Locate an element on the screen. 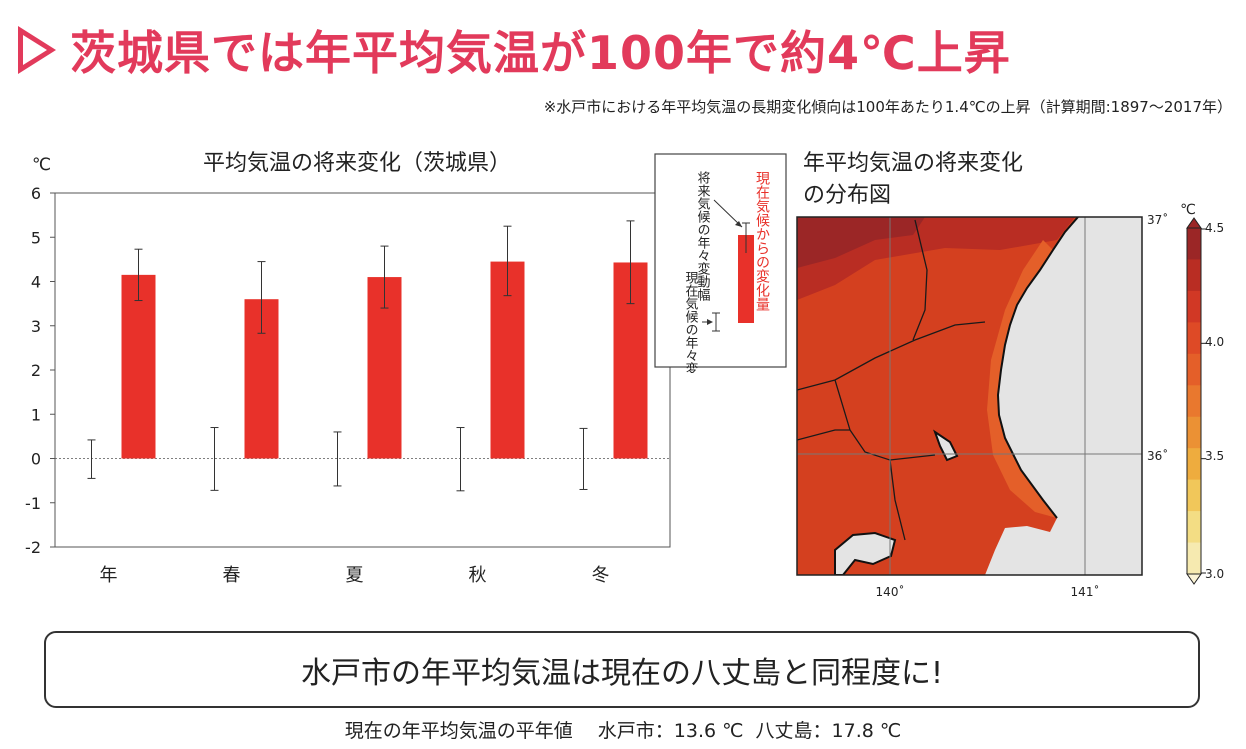  y-tick-label: 6 is located at coordinates (36, 193).